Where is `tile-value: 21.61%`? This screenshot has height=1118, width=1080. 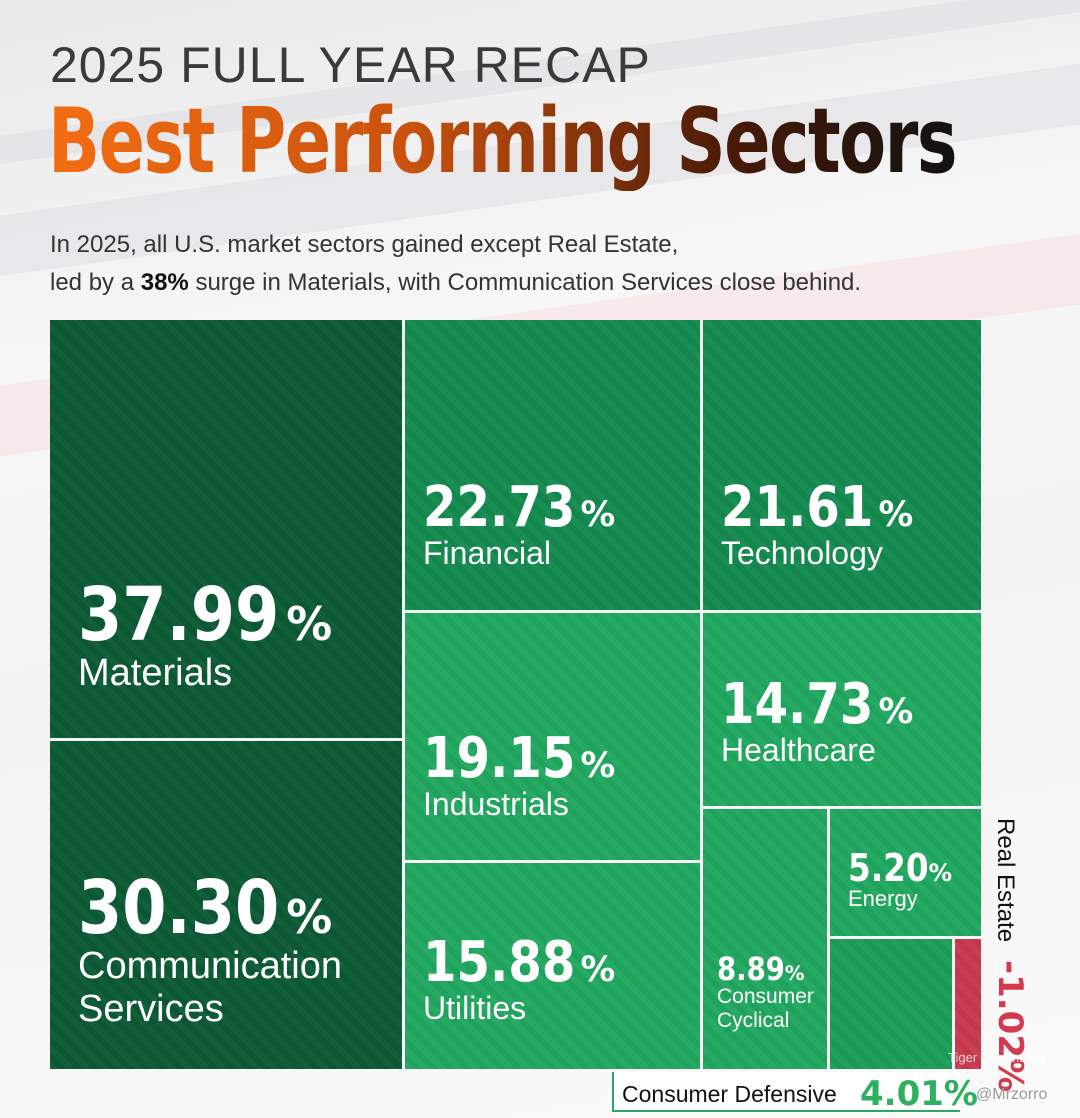
tile-value: 21.61% is located at coordinates (817, 507).